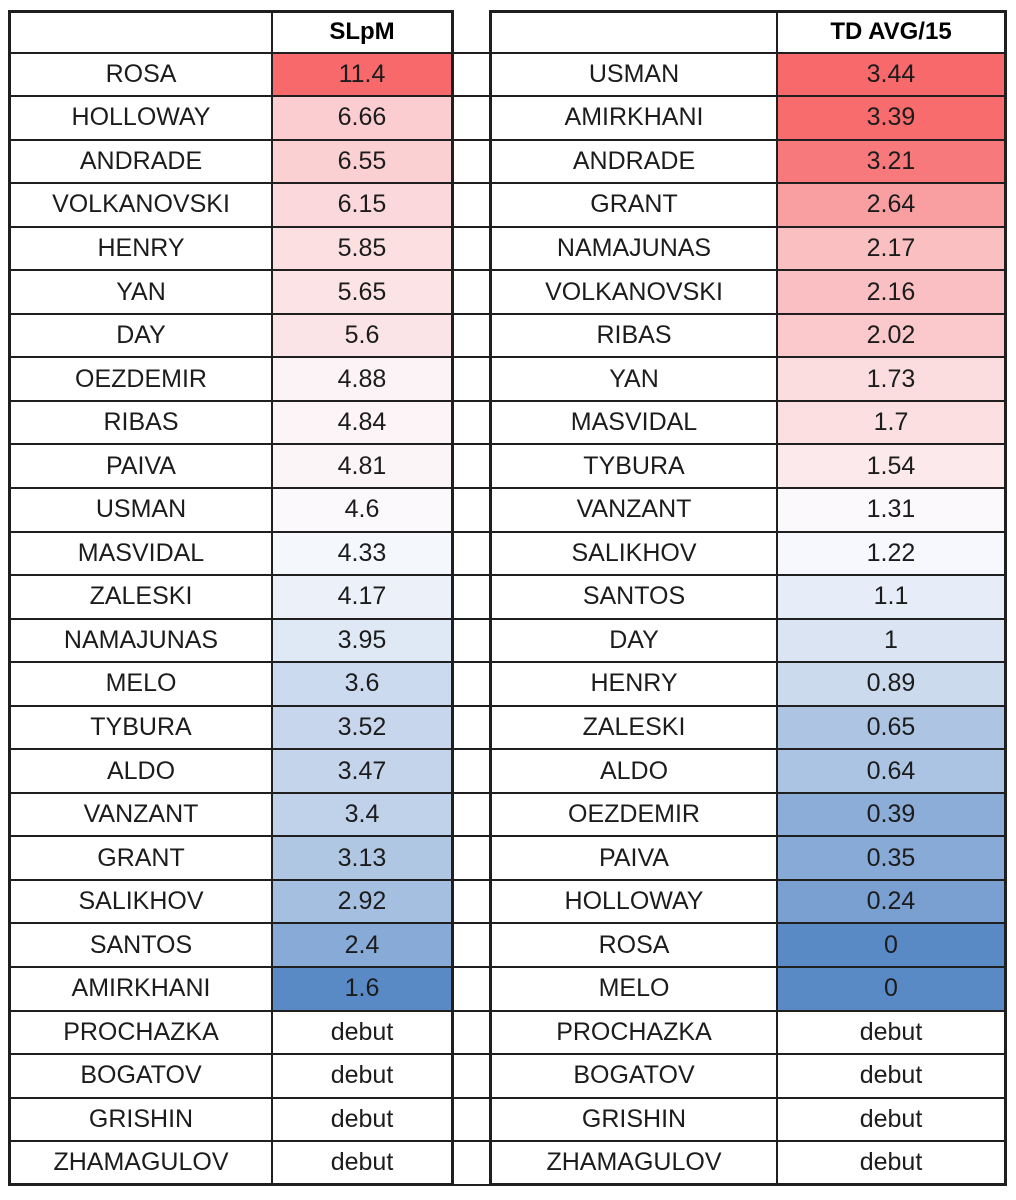 Image resolution: width=1016 pixels, height=1200 pixels. Describe the element at coordinates (892, 293) in the screenshot. I see `stat-value-cell: 2.16` at that location.